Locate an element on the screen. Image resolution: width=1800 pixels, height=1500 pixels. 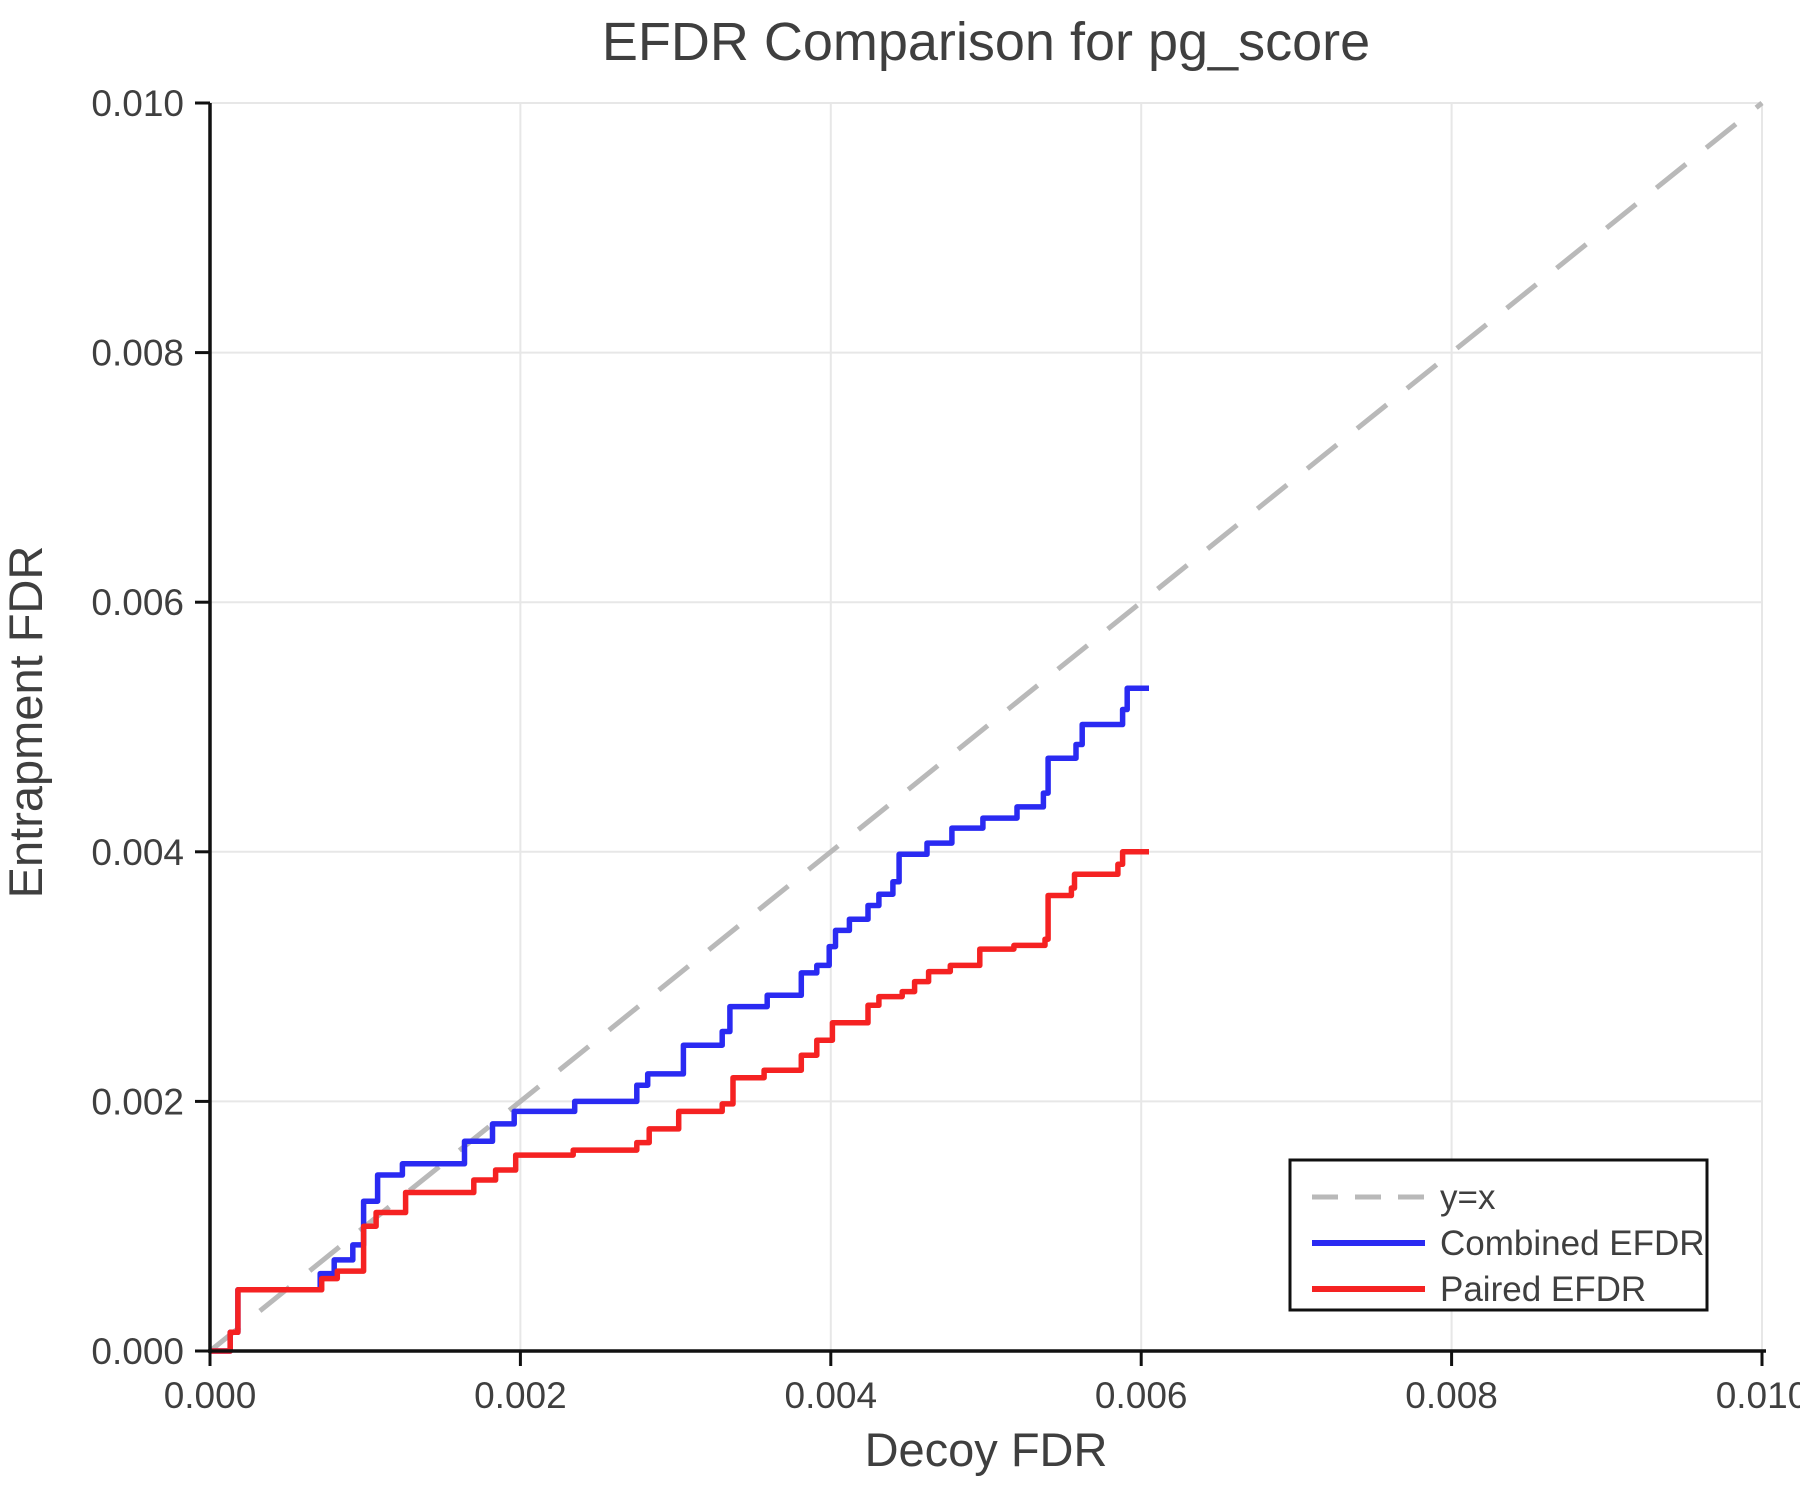
x-tick-label: 0.008 is located at coordinates (1451, 1395).